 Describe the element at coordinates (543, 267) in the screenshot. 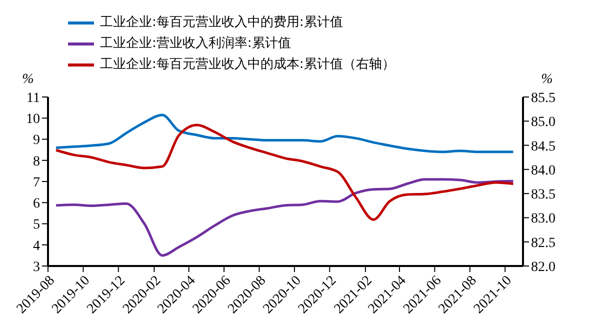

I see `y2-tick-label: 82.0` at that location.